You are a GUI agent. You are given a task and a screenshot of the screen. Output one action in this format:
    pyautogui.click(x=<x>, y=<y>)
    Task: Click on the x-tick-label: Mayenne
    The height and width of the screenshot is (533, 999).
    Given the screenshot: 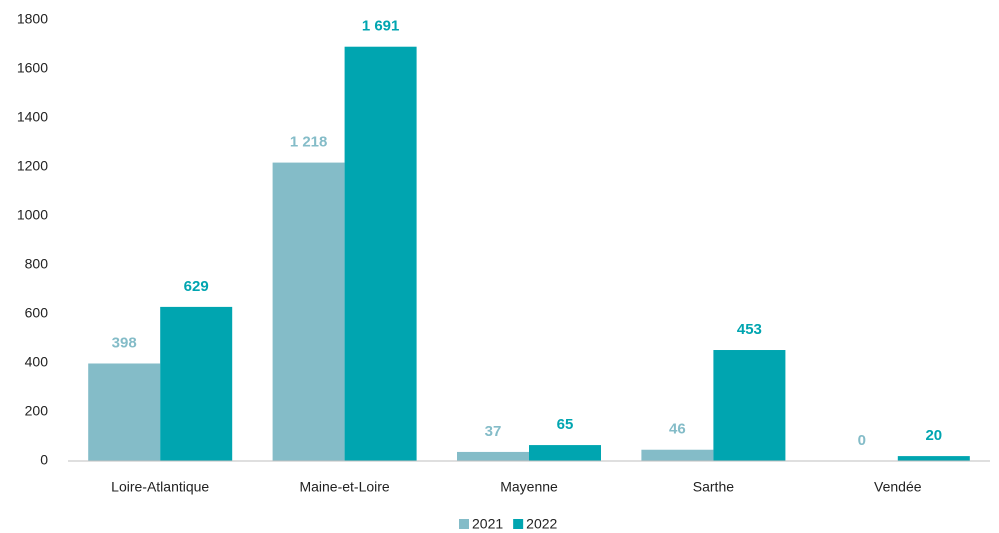 What is the action you would take?
    pyautogui.click(x=529, y=487)
    